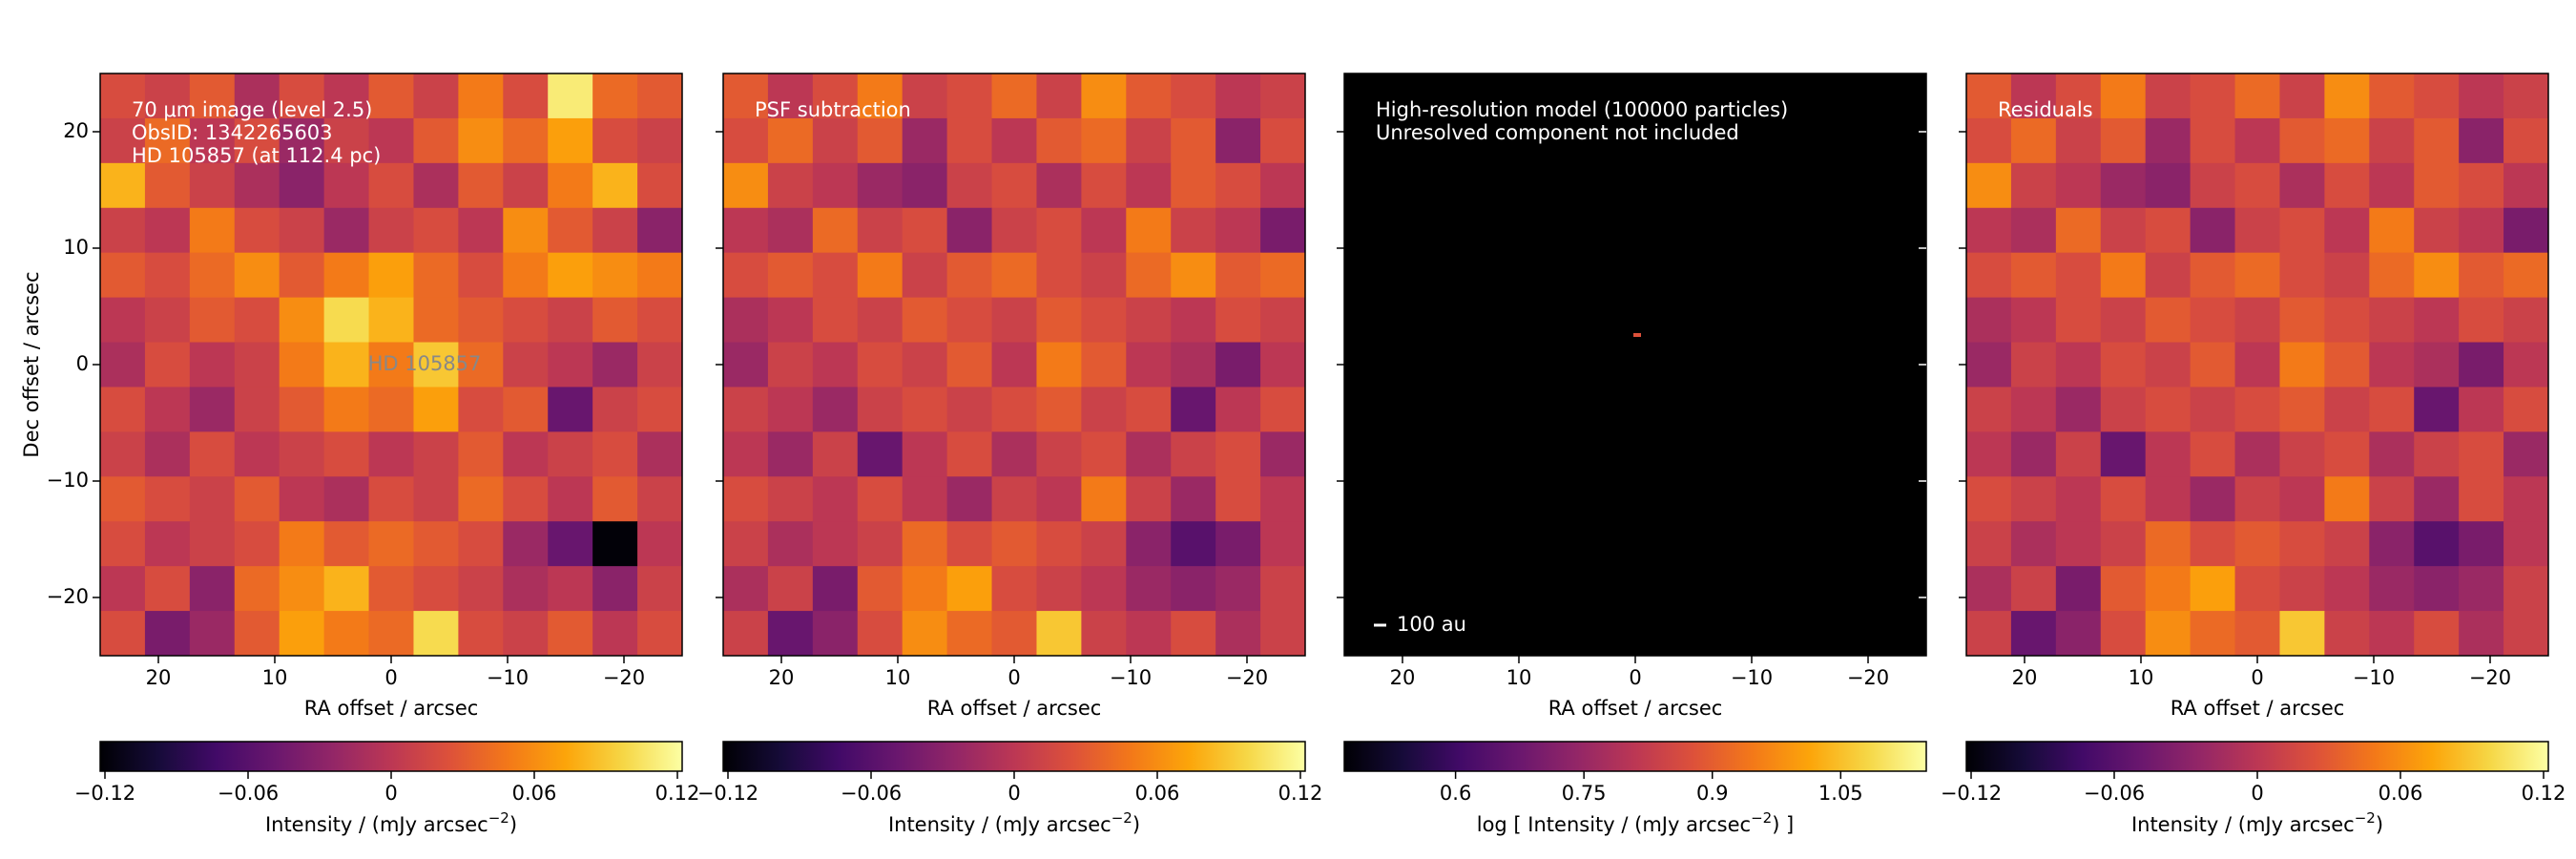  What do you see at coordinates (508, 677) in the screenshot?
I see `x-tick-label: −10` at bounding box center [508, 677].